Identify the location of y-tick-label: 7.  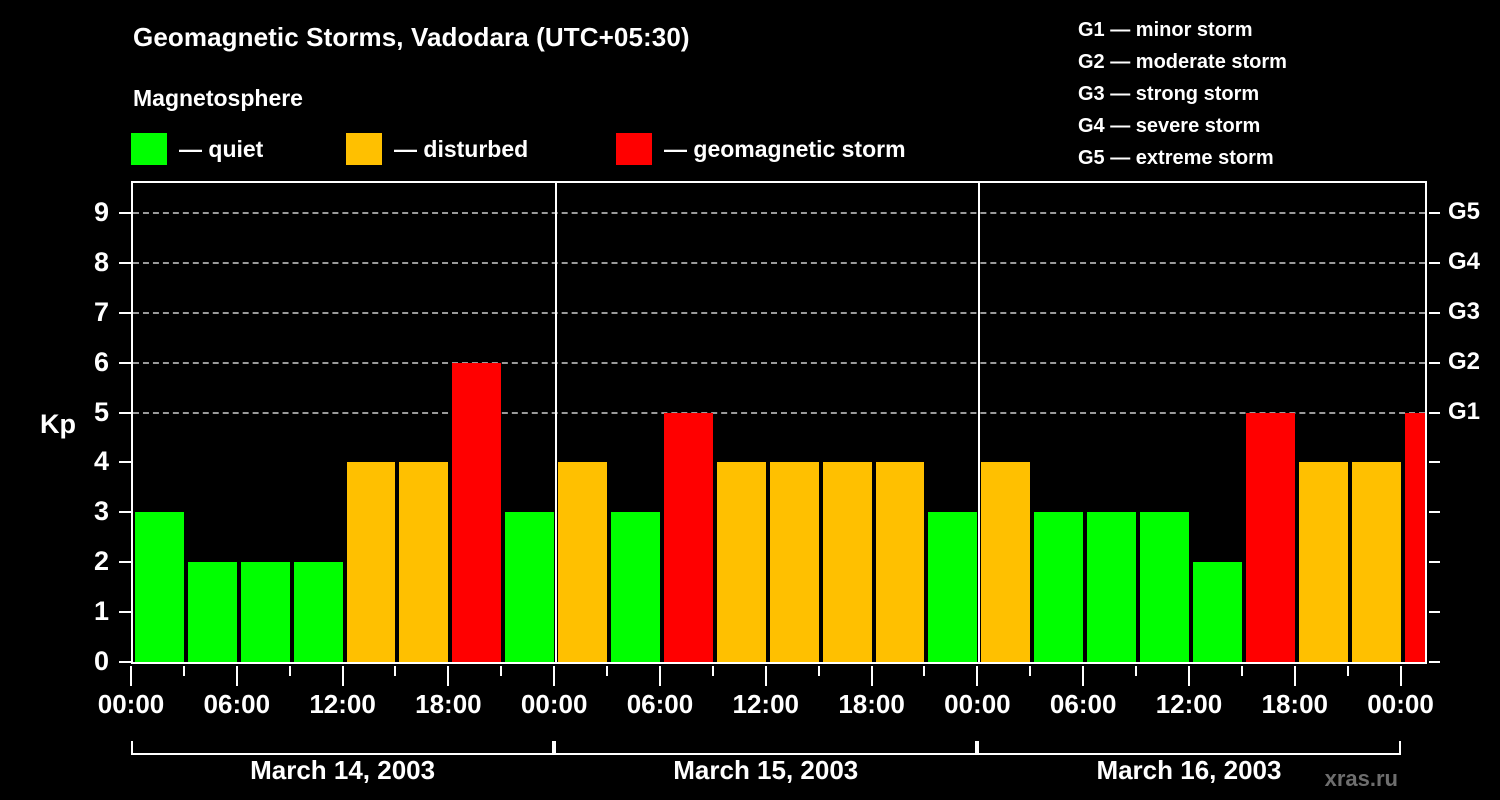
(101, 311).